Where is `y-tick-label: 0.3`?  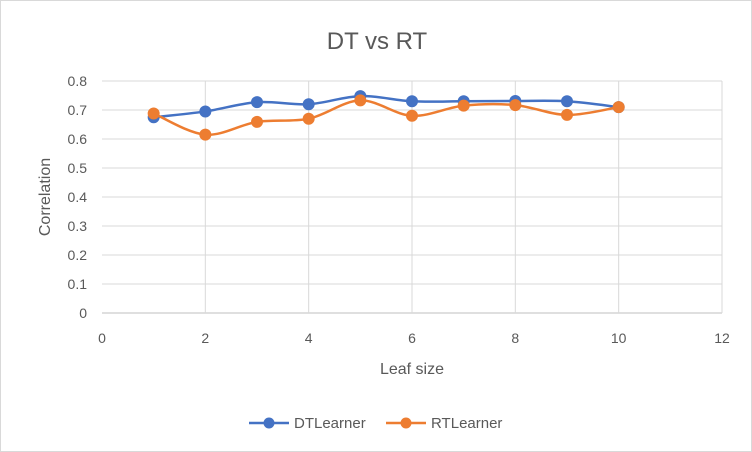
y-tick-label: 0.3 is located at coordinates (78, 226).